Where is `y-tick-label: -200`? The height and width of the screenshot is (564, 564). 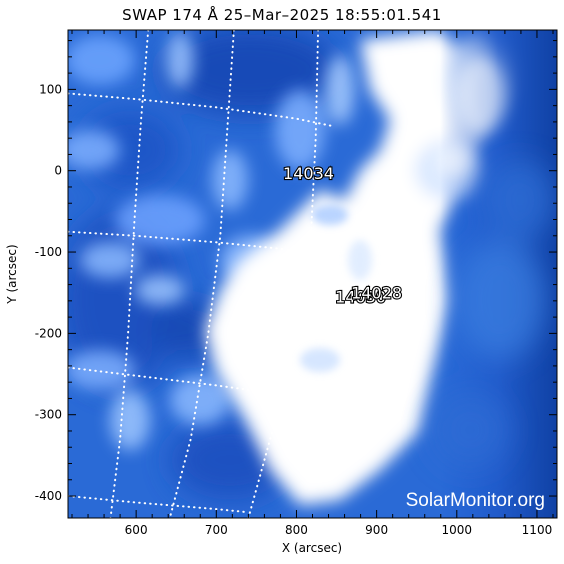
y-tick-label: -200 is located at coordinates (48, 333).